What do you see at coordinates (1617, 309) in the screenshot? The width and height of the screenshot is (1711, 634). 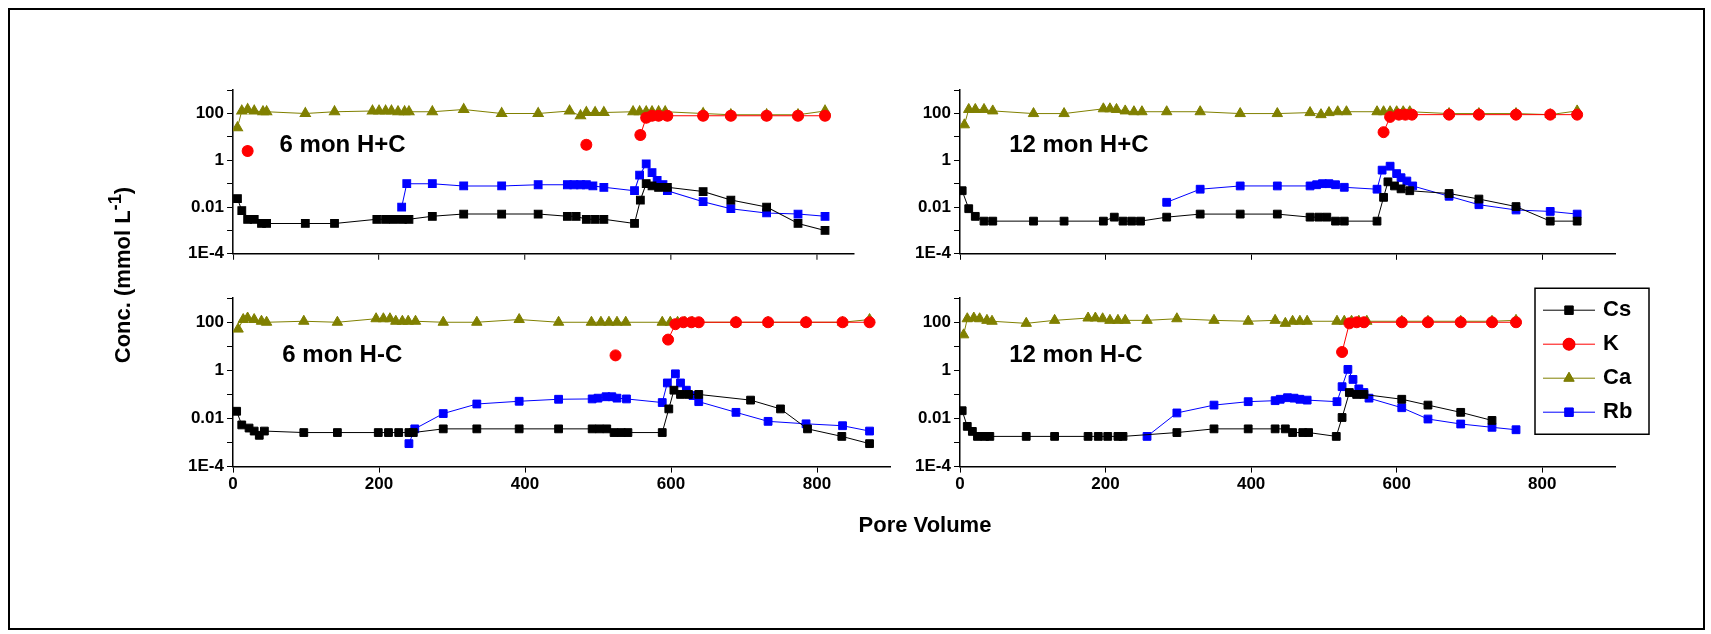 I see `legend-label: Cs` at bounding box center [1617, 309].